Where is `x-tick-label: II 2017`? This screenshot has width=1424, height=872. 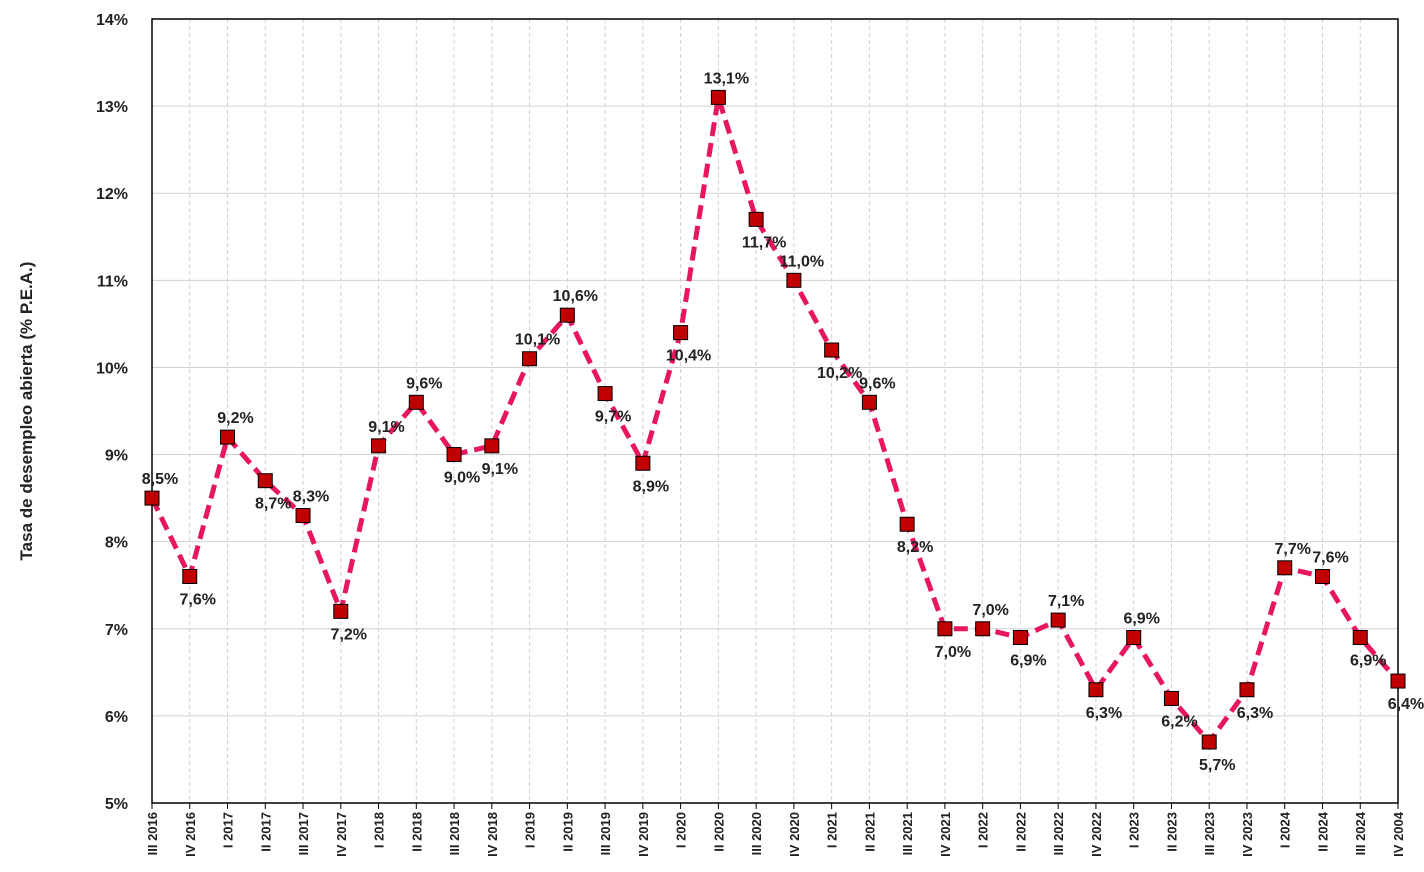
x-tick-label: II 2017 is located at coordinates (265, 832).